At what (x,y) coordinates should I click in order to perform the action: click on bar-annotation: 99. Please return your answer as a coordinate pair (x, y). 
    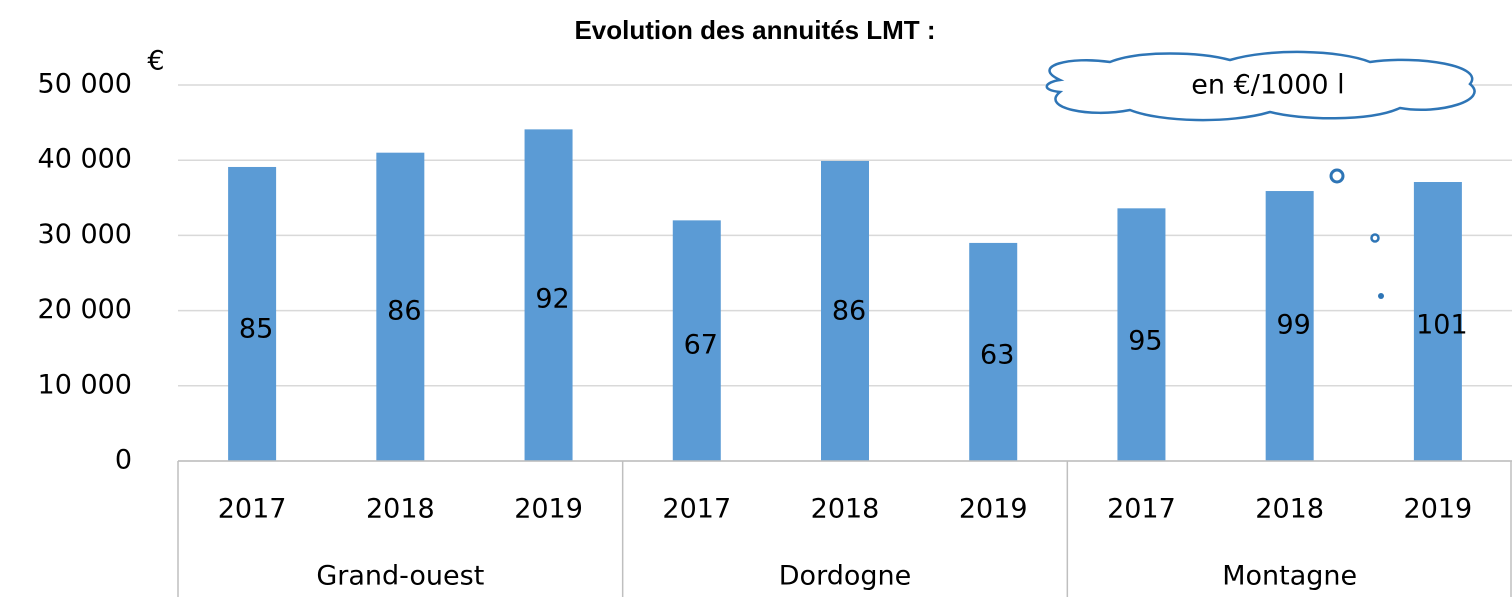
    Looking at the image, I should click on (1293, 325).